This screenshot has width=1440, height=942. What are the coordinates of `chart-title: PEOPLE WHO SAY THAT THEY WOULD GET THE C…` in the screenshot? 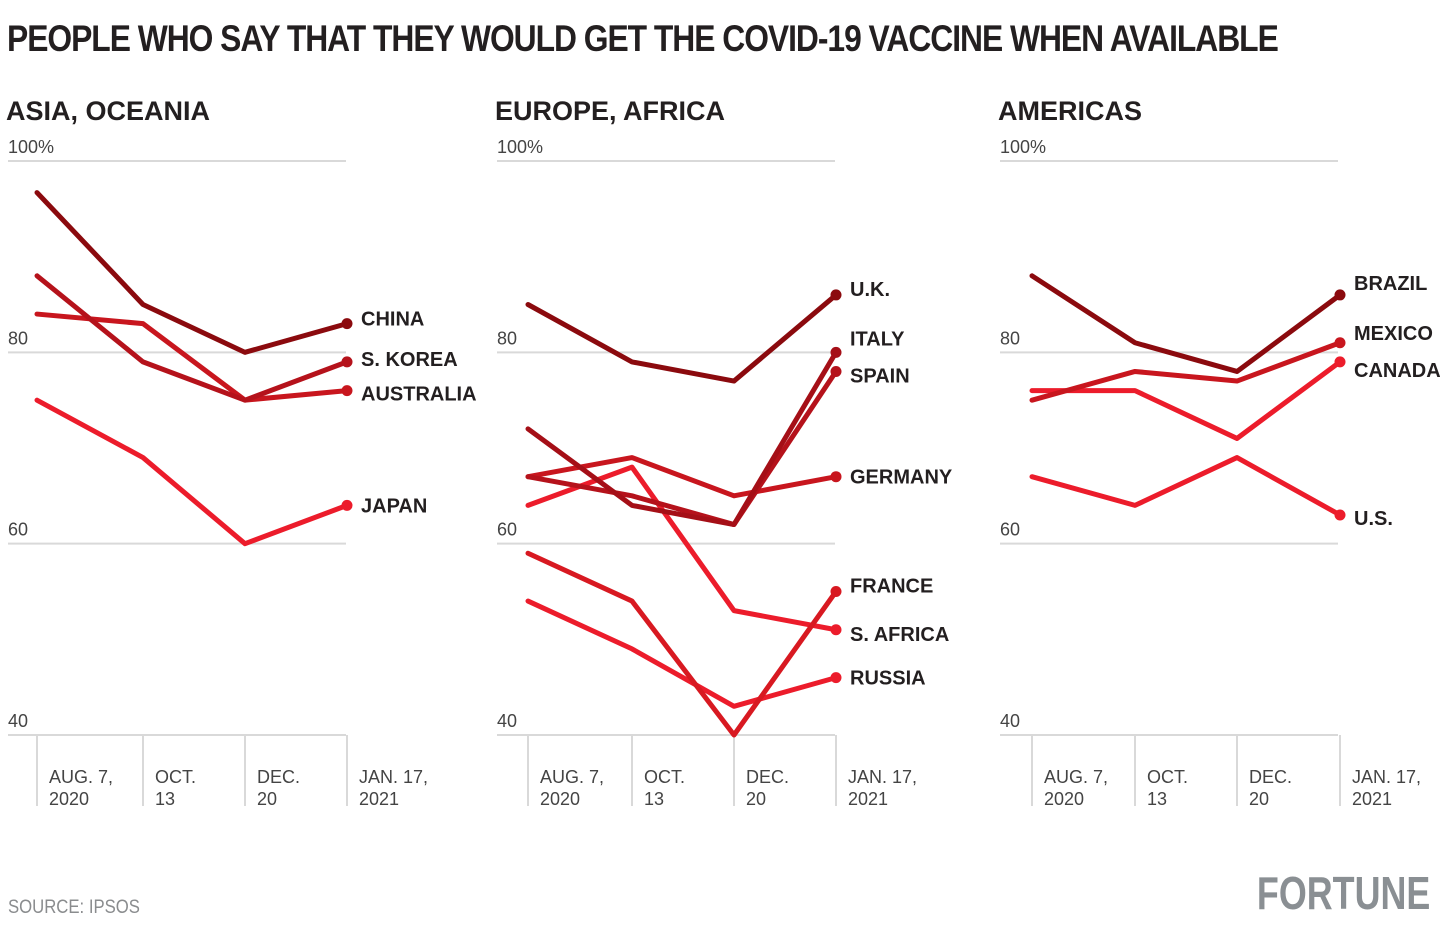 It's located at (643, 38).